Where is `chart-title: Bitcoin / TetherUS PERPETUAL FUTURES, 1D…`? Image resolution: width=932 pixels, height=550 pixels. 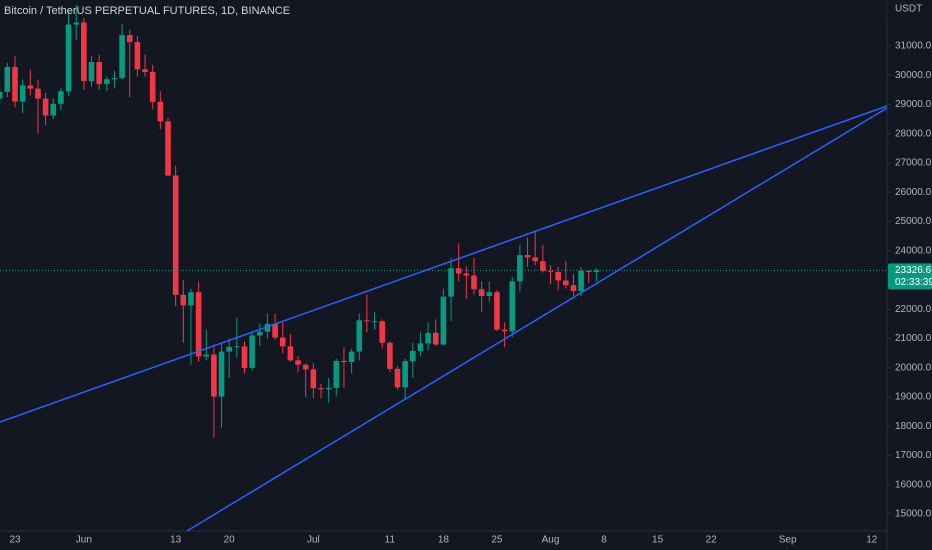
chart-title: Bitcoin / TetherUS PERPETUAL FUTURES, 1D… is located at coordinates (147, 11).